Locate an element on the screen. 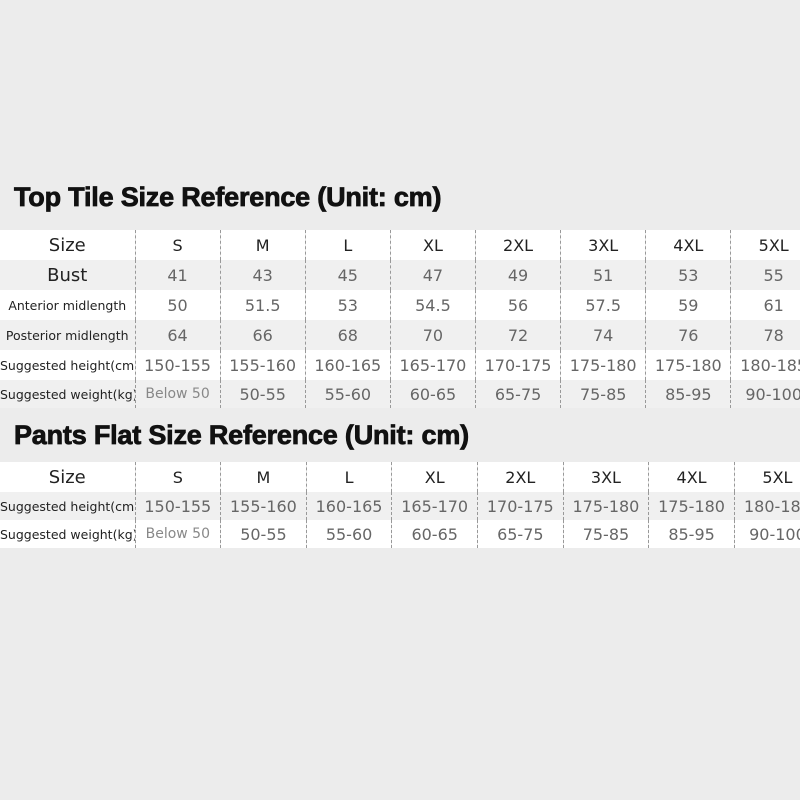 Image resolution: width=800 pixels, height=800 pixels. pants-size-title: Pants Flat Size Reference (Unit: cm) is located at coordinates (242, 435).